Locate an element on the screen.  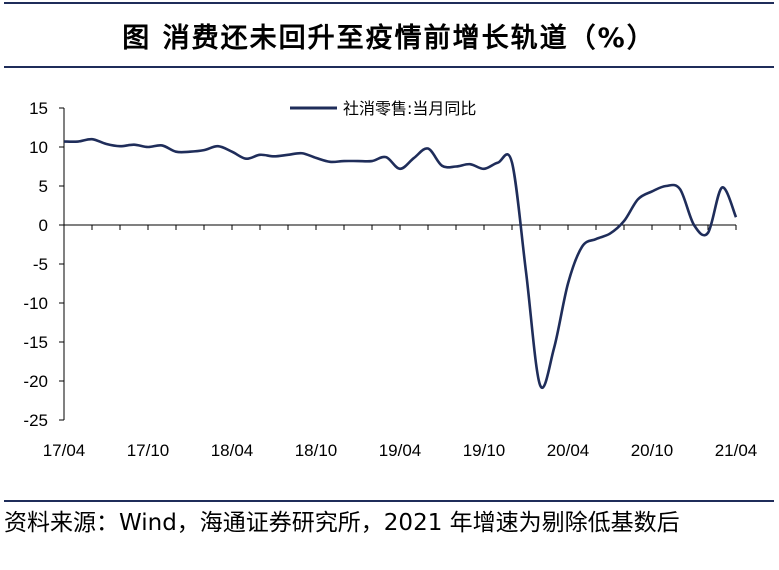
y-tick-label: -5 is located at coordinates (40, 264).